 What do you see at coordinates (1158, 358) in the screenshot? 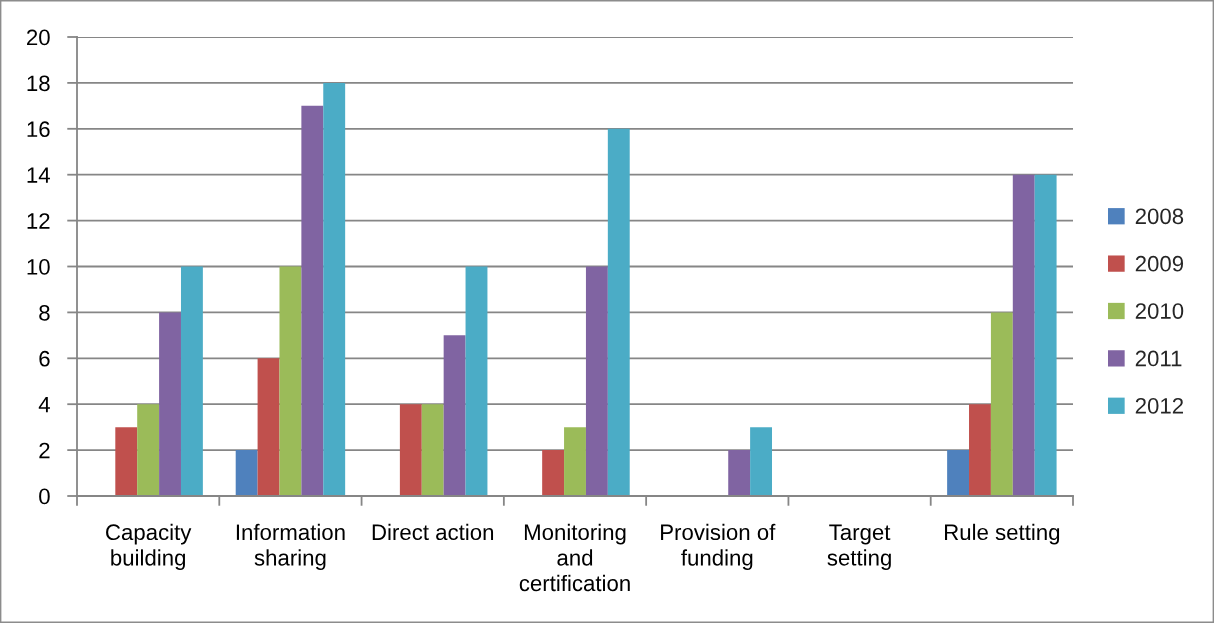
I see `legend-label: 2011` at bounding box center [1158, 358].